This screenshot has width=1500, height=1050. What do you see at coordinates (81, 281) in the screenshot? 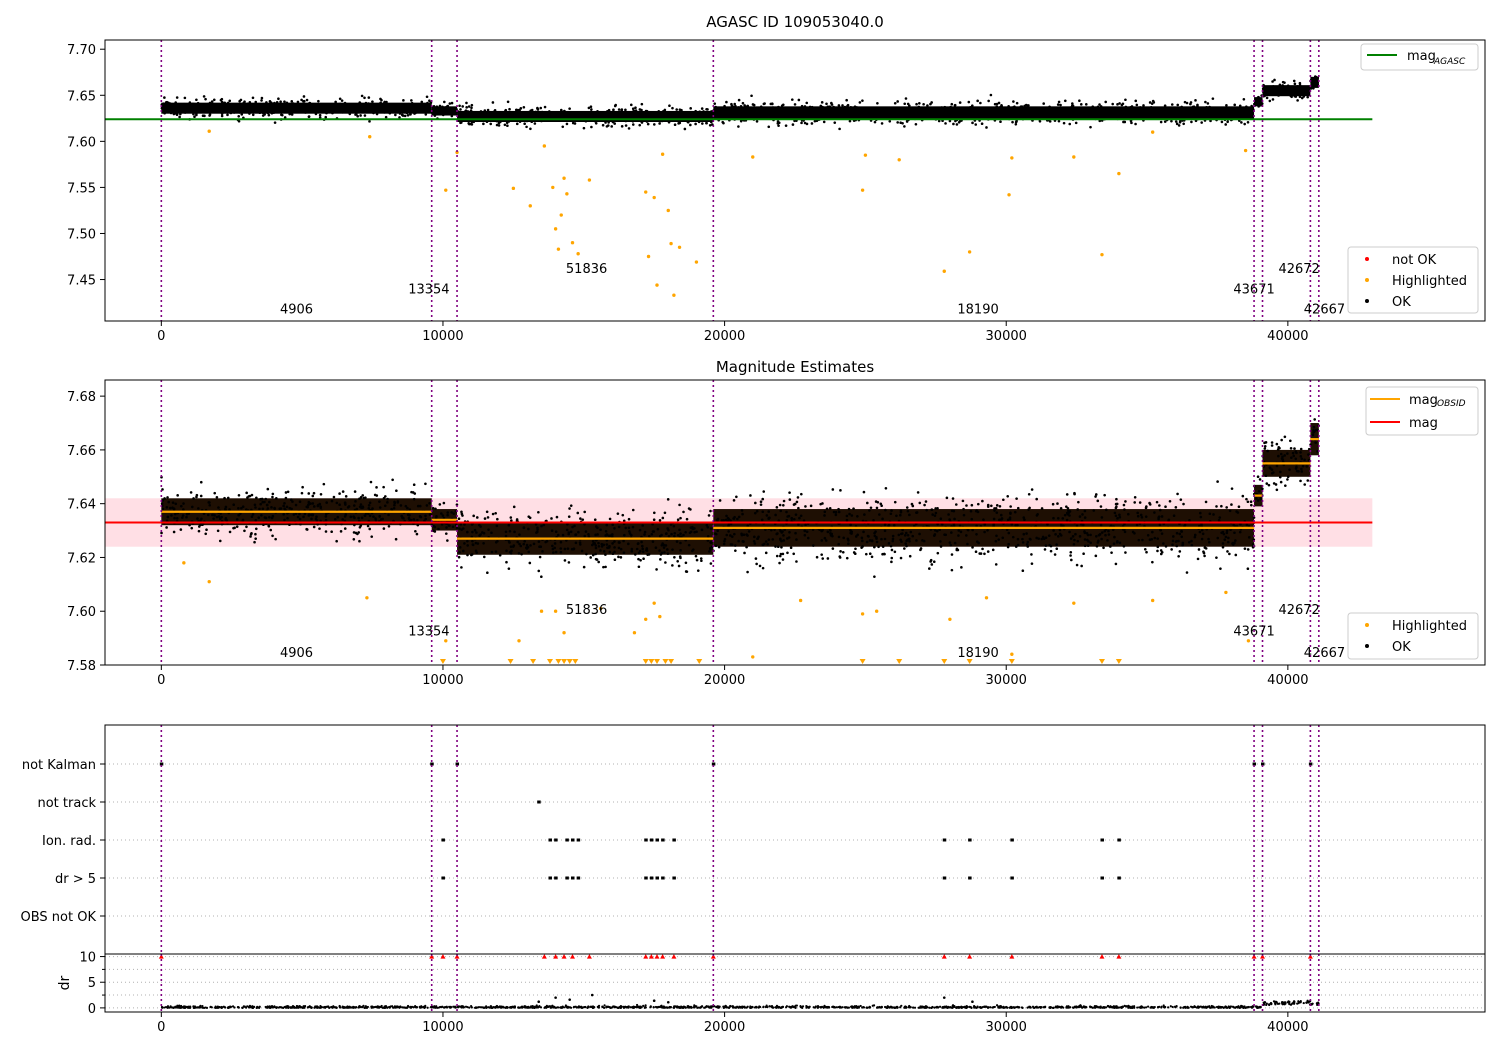
I see `y-tick-label: 7.45` at bounding box center [81, 281].